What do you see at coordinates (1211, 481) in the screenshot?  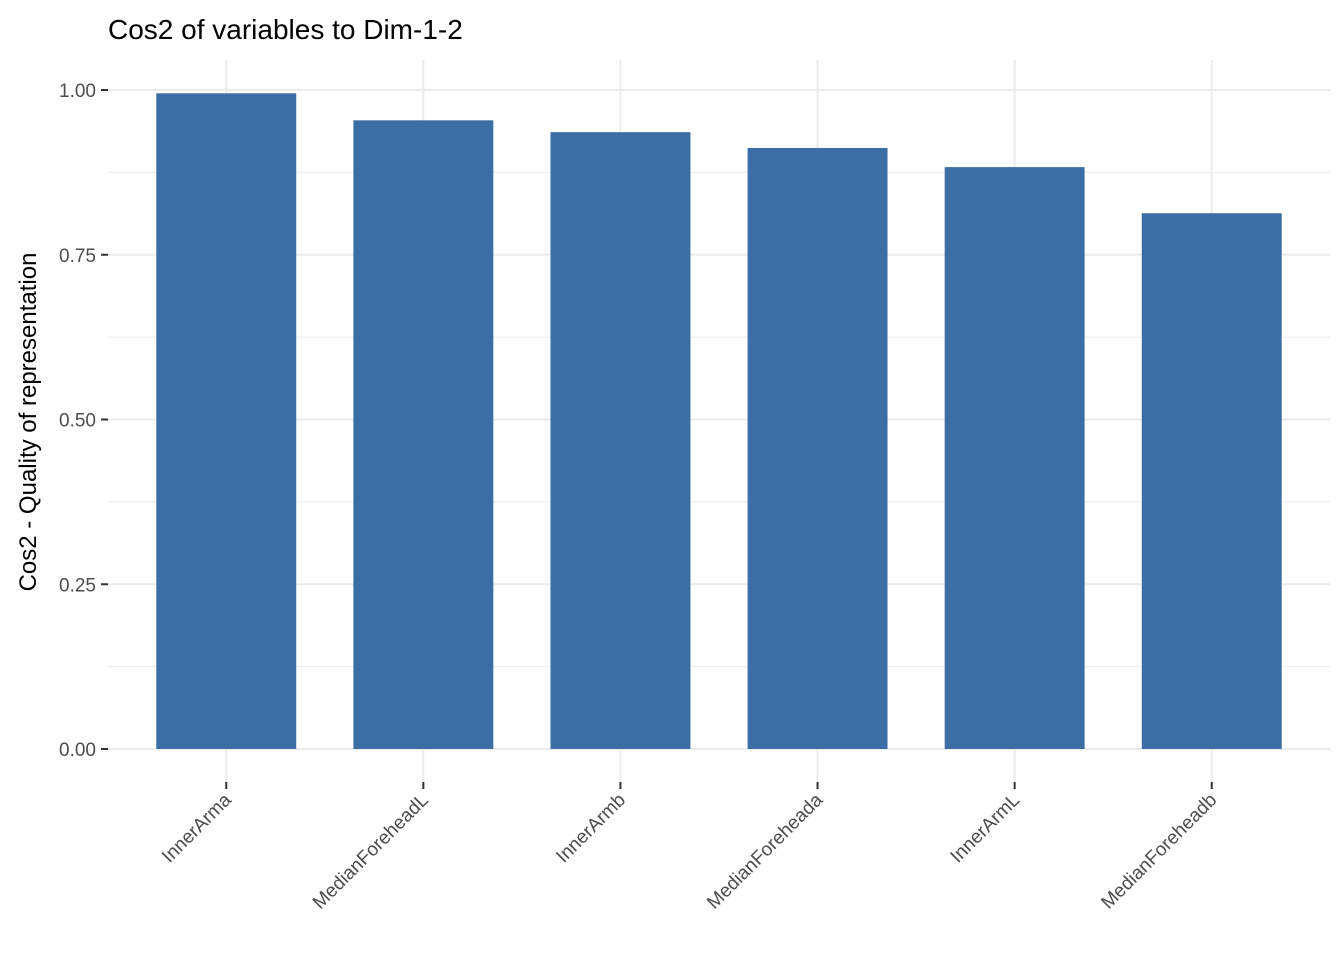 I see `bar-MedianForeheadb` at bounding box center [1211, 481].